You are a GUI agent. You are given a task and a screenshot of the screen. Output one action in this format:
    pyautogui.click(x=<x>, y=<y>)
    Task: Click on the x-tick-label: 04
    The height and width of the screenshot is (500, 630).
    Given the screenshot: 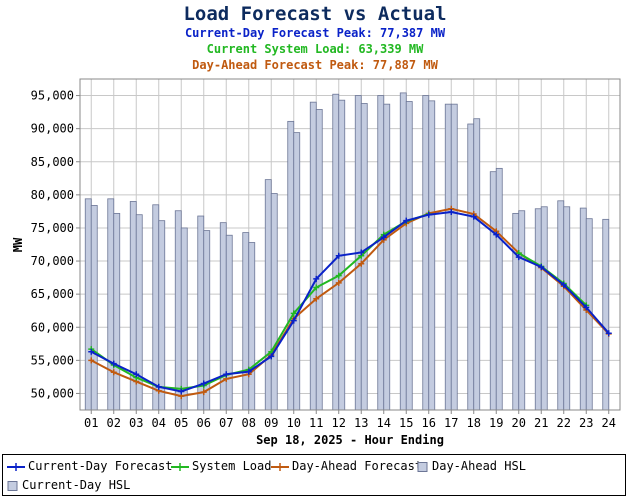 What is the action you would take?
    pyautogui.click(x=159, y=423)
    